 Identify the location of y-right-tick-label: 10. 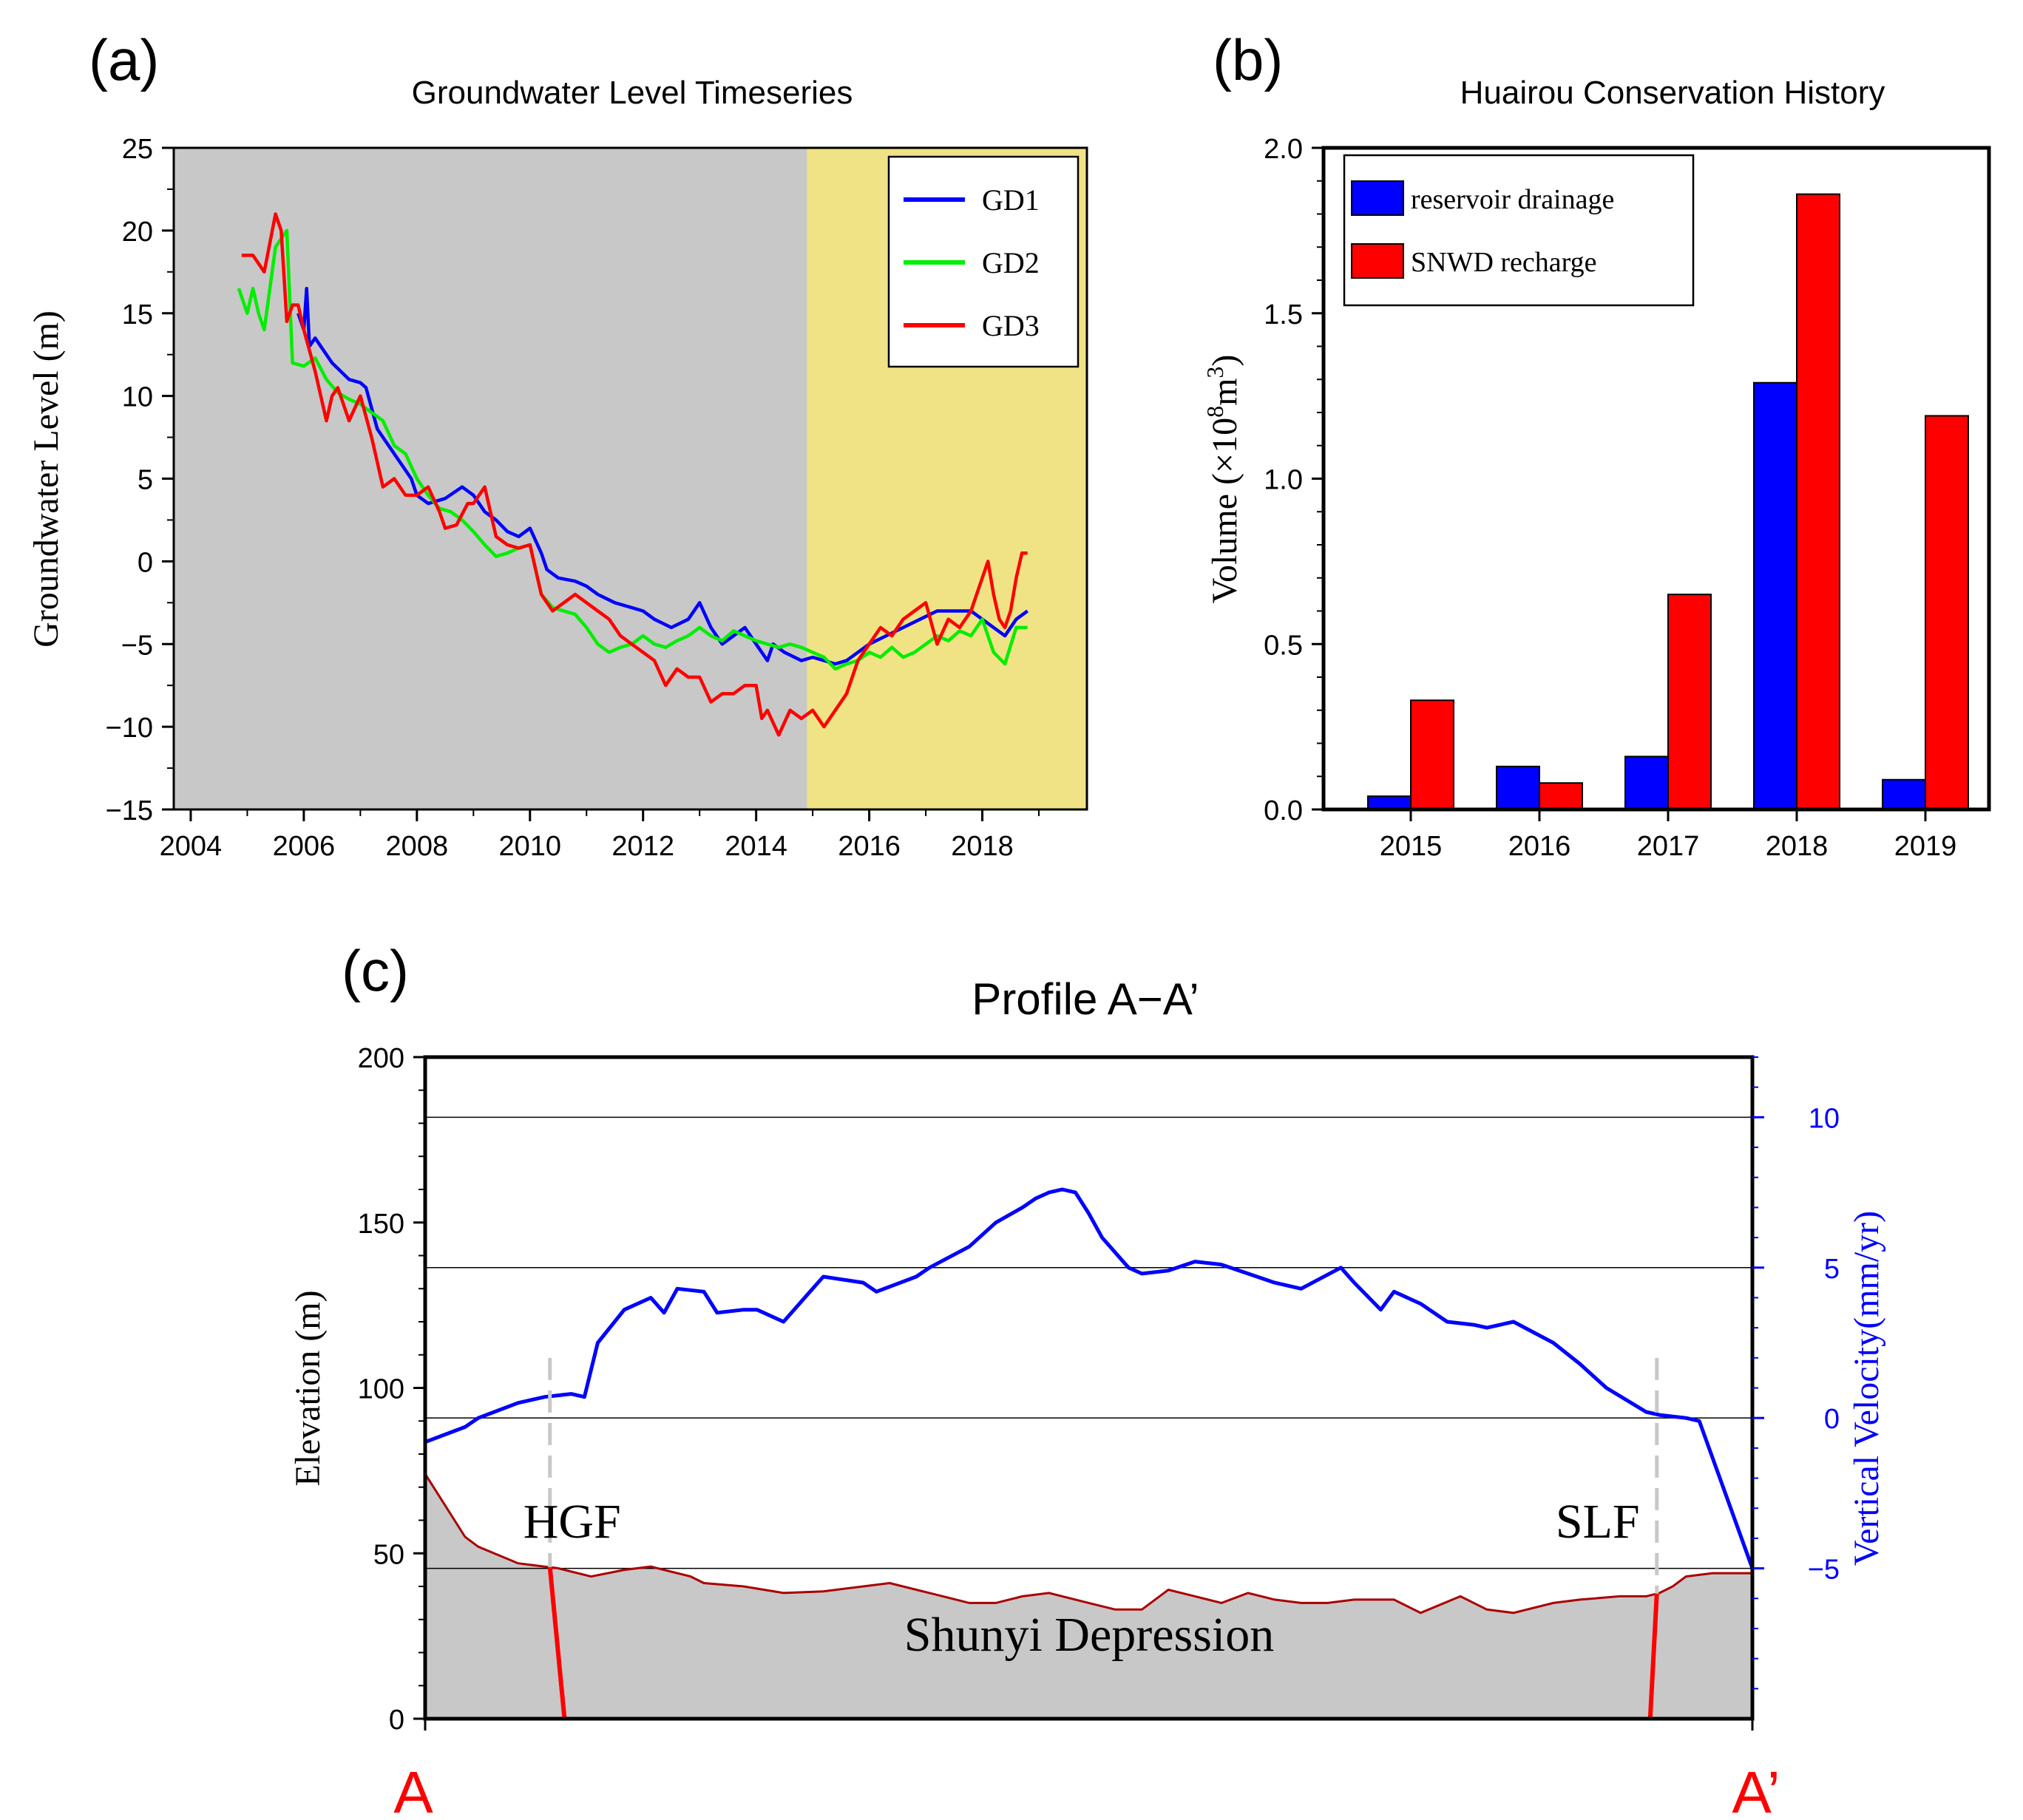
(1824, 1118).